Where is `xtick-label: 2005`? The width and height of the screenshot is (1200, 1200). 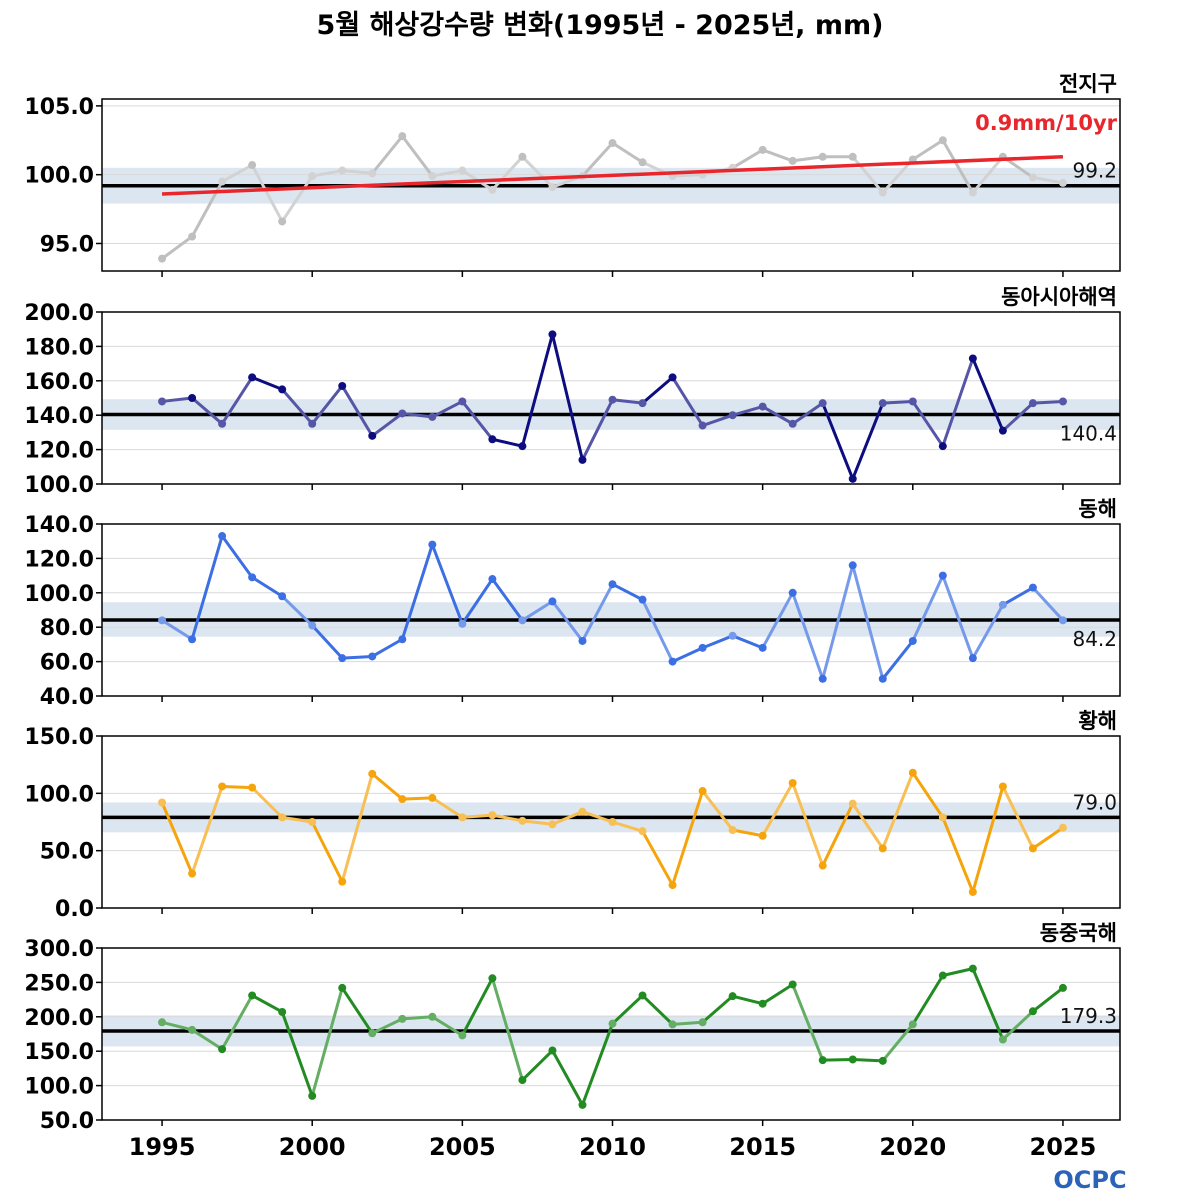 xtick-label: 2005 is located at coordinates (462, 1147).